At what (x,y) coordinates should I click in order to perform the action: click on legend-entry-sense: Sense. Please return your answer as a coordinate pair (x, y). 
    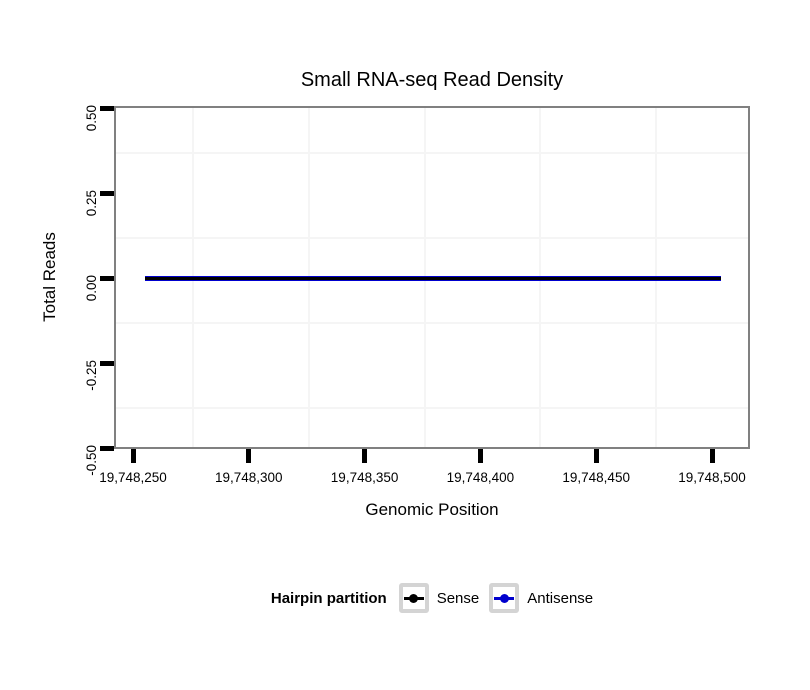
    Looking at the image, I should click on (439, 598).